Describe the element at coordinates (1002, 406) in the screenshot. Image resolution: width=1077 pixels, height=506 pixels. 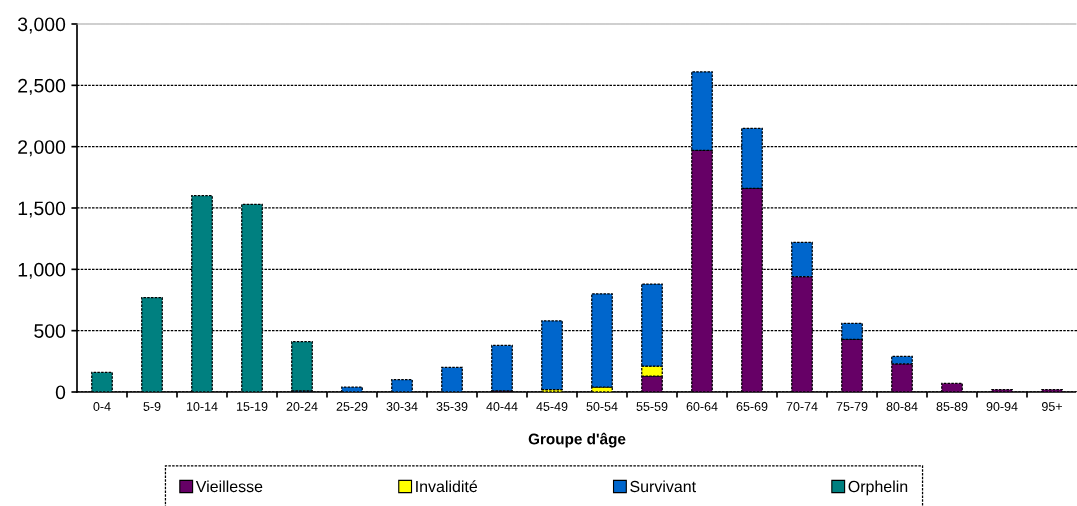
I see `x-tick-label: 90-94` at that location.